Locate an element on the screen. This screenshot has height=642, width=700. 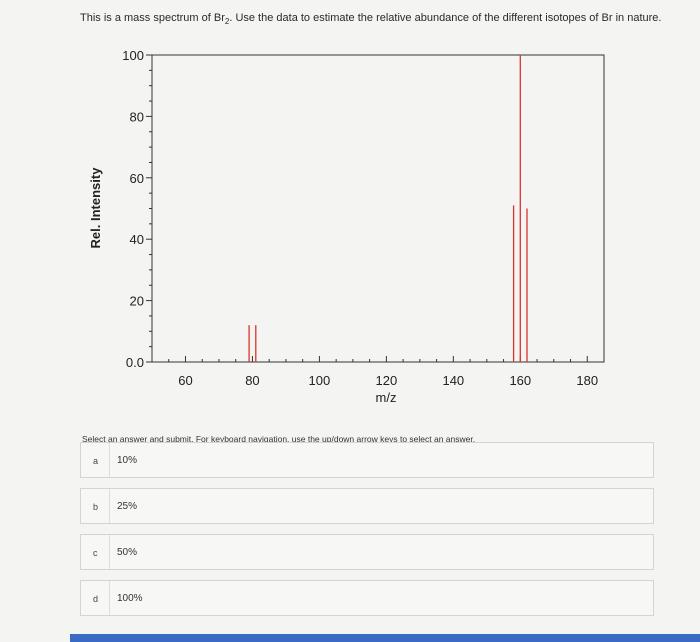
choice-text: 10% is located at coordinates (127, 460).